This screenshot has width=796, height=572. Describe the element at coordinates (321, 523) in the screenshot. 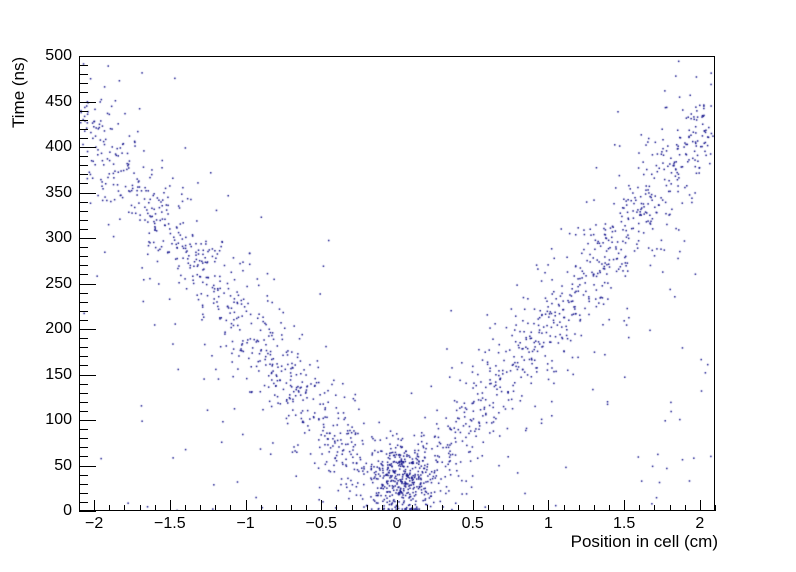

I see `x-tick-label: −0.5` at that location.